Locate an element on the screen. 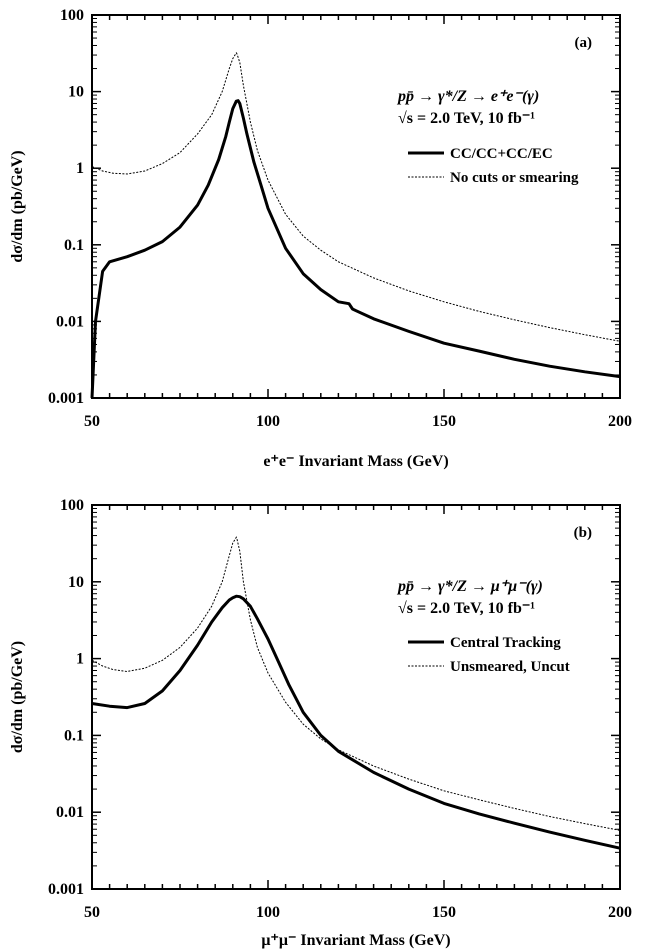  legend-label: Unsmeared, Uncut is located at coordinates (510, 667).